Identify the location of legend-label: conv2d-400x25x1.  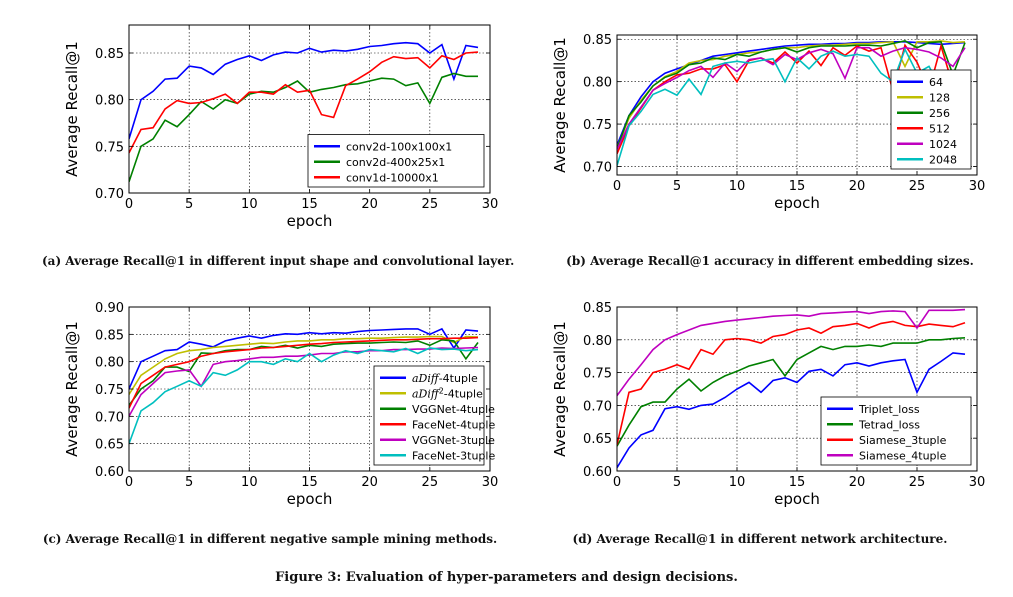
(395, 162).